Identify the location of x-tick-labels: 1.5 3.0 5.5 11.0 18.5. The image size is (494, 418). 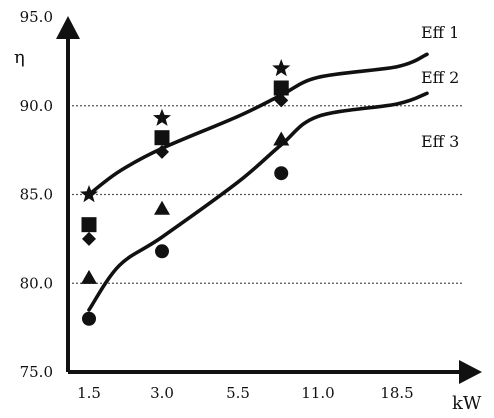
(245, 393).